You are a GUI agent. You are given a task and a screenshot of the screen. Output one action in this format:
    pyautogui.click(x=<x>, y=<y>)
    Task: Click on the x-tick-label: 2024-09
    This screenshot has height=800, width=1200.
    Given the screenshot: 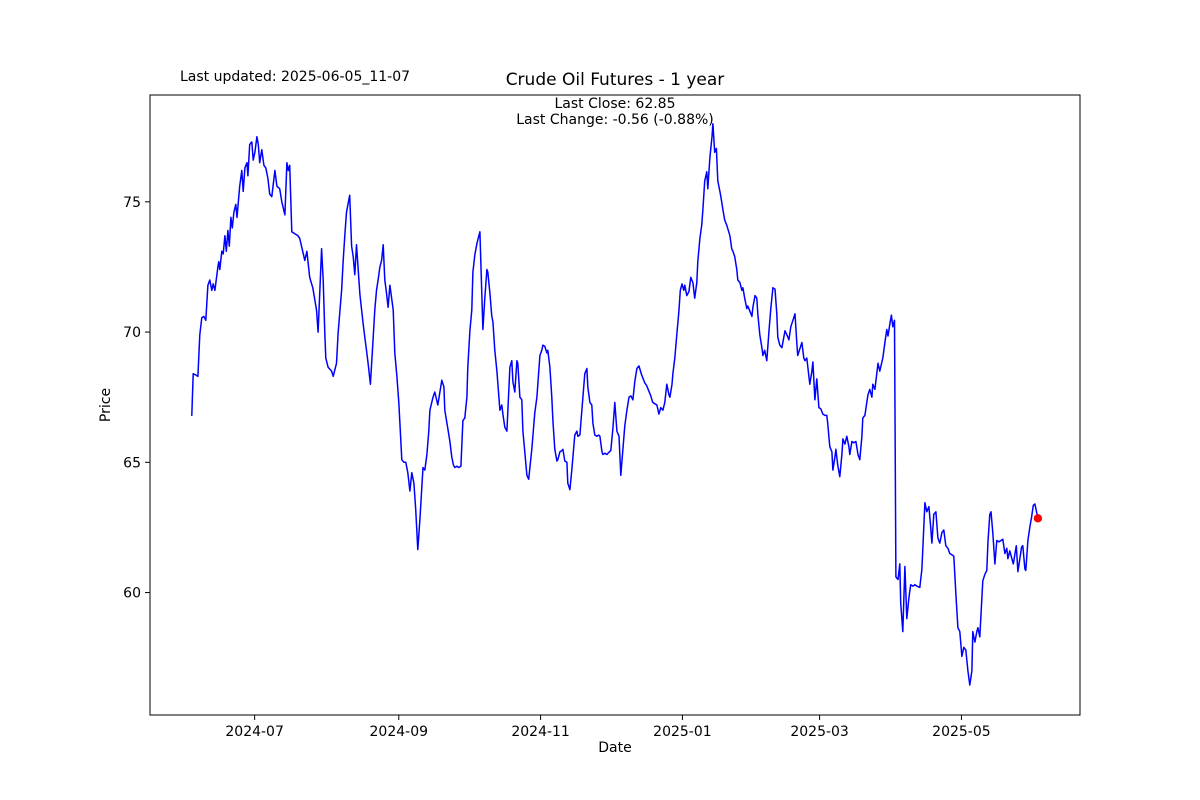 What is the action you would take?
    pyautogui.click(x=399, y=732)
    